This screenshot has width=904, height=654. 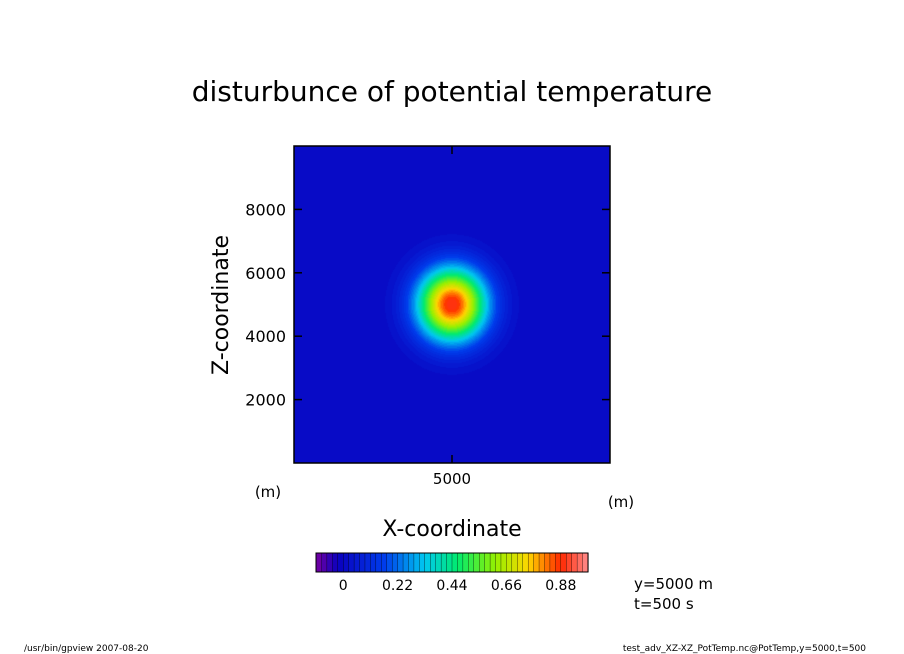 What do you see at coordinates (452, 317) in the screenshot?
I see `x-axis-ticks: 5000` at bounding box center [452, 317].